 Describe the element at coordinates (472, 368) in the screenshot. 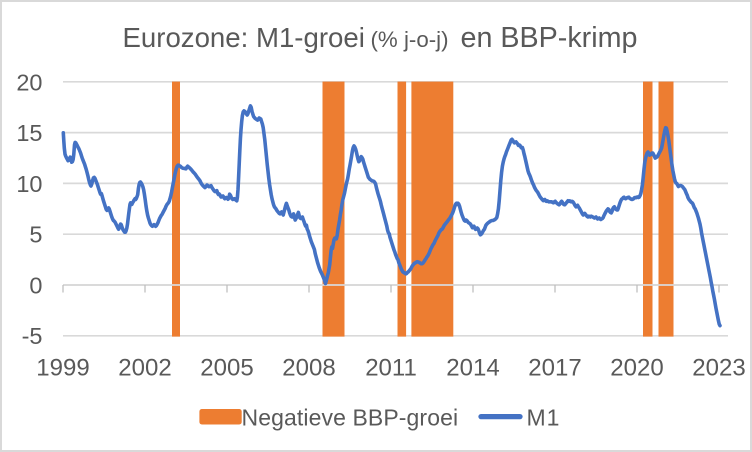

I see `svg-text: 2014` at that location.